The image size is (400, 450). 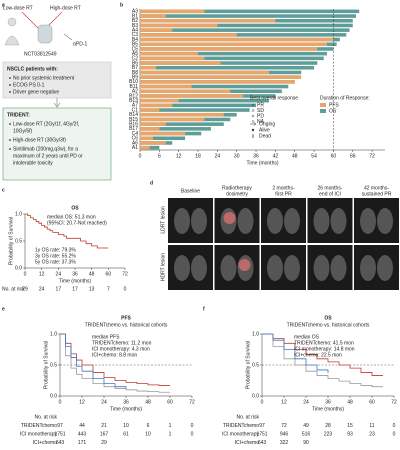 I want to click on row-label: C4, so click(x=135, y=134).